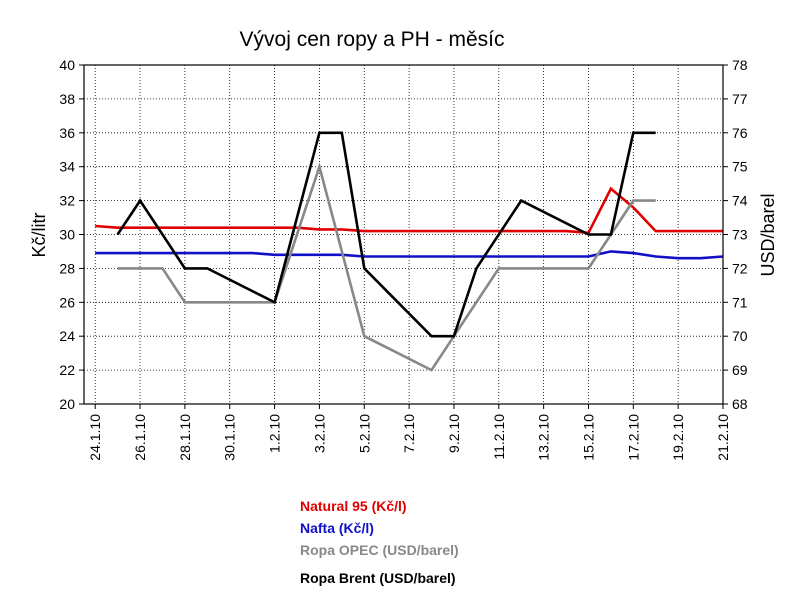  What do you see at coordinates (740, 99) in the screenshot?
I see `y-tick-label-right: 77` at bounding box center [740, 99].